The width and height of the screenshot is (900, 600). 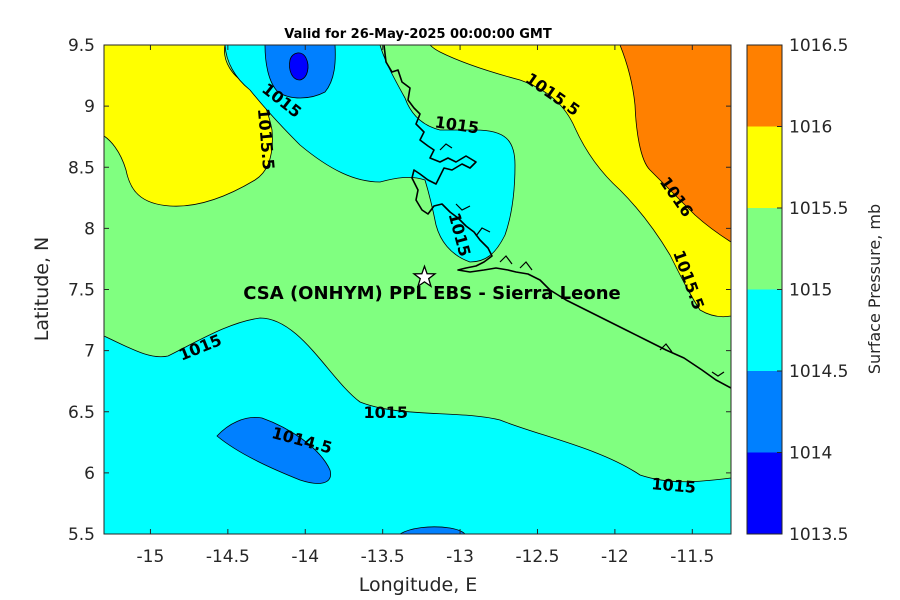 I want to click on station-label: CSA (ONHYM) PPL EBS - Sierra Leone, so click(x=431, y=293).